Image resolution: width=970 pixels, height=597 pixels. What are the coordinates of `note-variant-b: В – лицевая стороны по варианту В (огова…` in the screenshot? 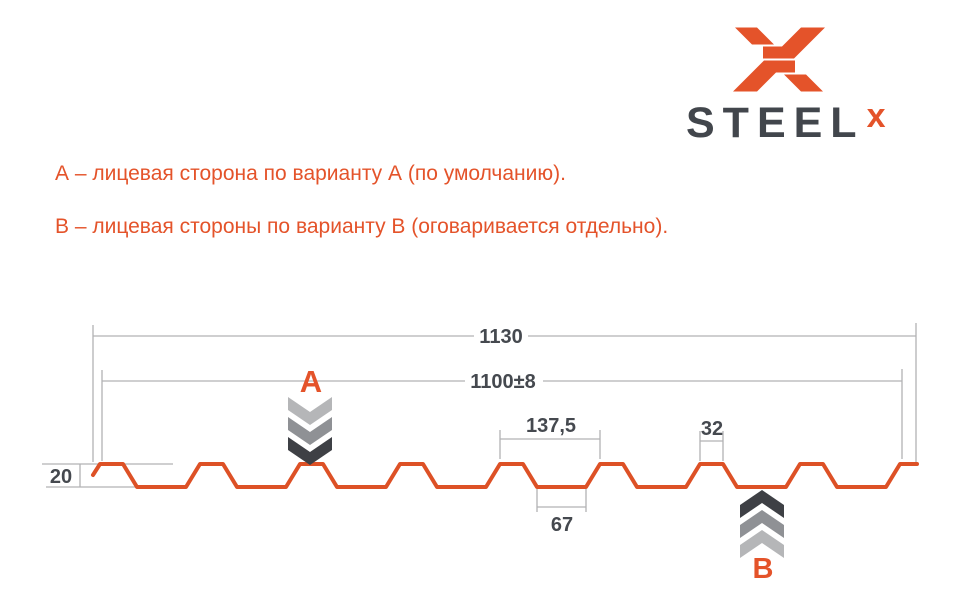 It's located at (362, 226).